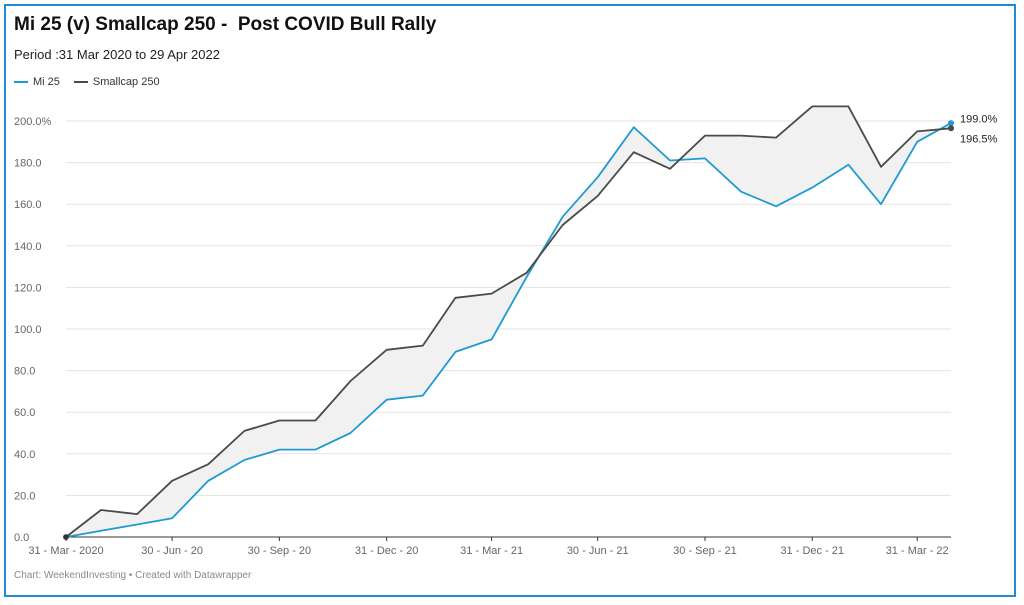 This screenshot has width=1024, height=605. Describe the element at coordinates (24, 455) in the screenshot. I see `y-tick-label: 40.0` at that location.